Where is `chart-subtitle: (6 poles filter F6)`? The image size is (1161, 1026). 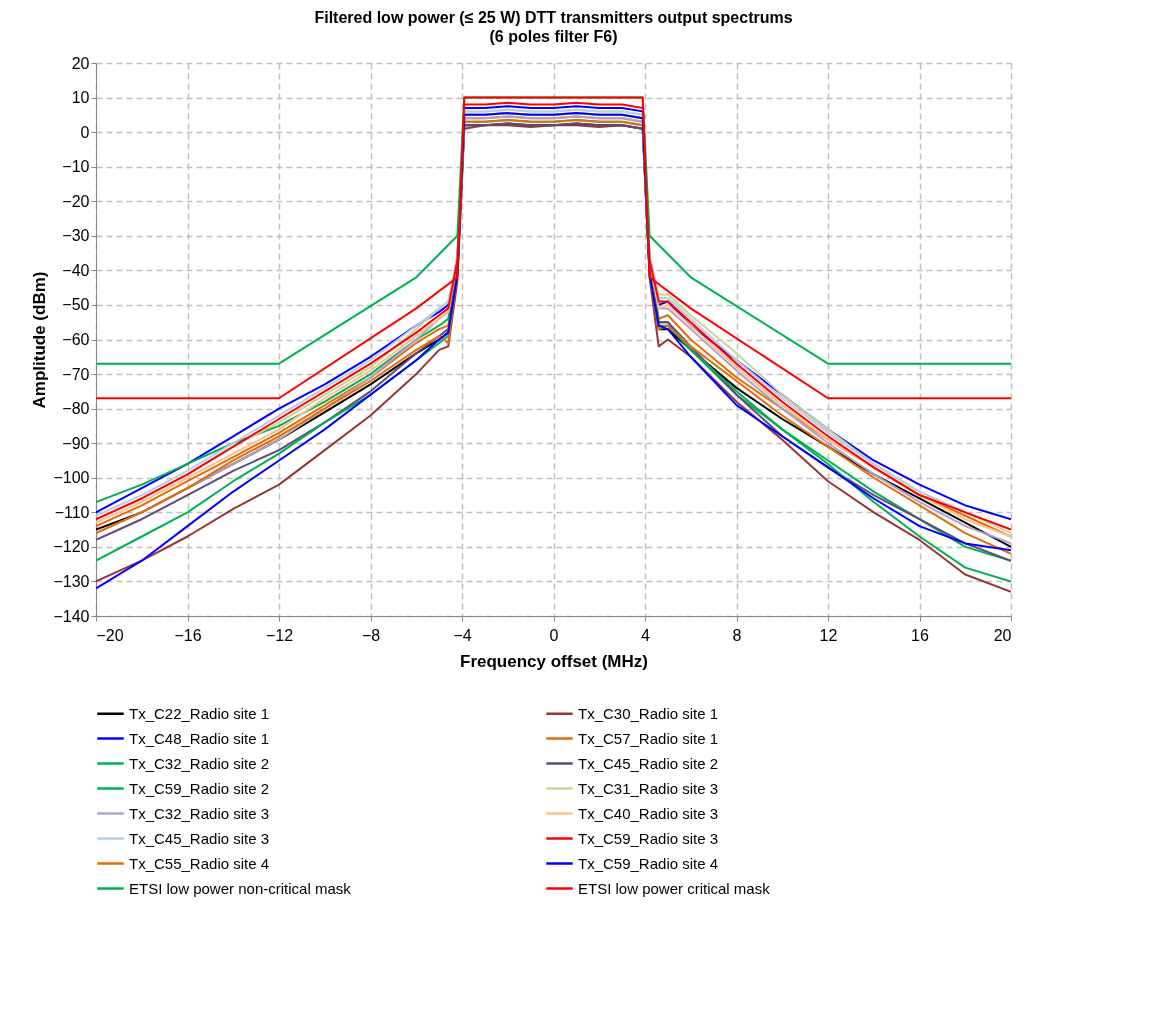
chart-subtitle: (6 poles filter F6) is located at coordinates (553, 36).